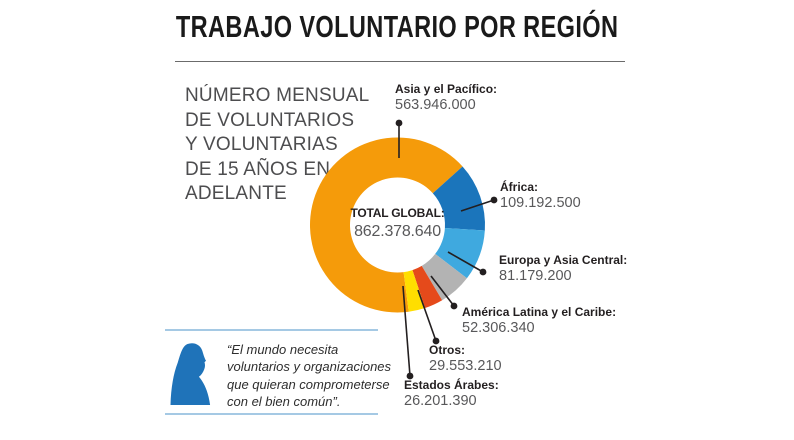 The width and height of the screenshot is (794, 440). Describe the element at coordinates (483, 272) in the screenshot. I see `leader-dot-europa-asia-central` at that location.